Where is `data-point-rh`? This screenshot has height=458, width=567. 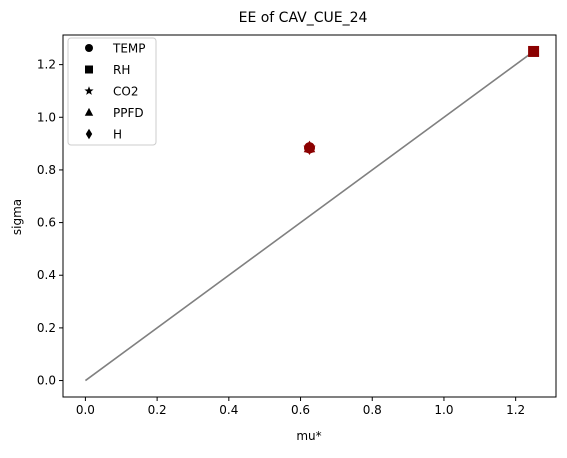 data-point-rh is located at coordinates (534, 51).